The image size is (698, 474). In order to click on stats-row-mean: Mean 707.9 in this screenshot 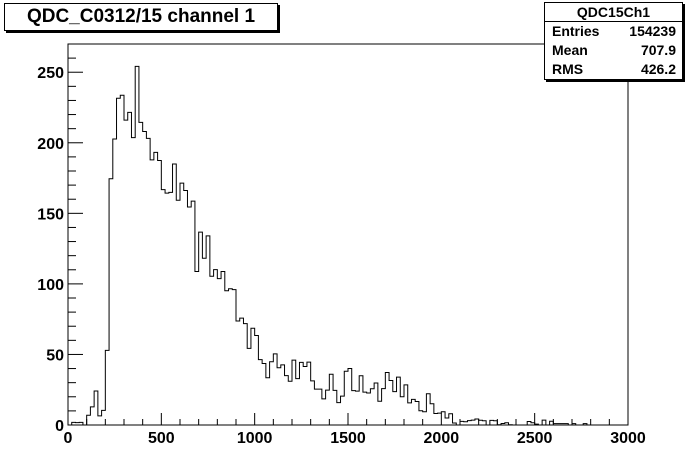, I will do `click(613, 50)`.